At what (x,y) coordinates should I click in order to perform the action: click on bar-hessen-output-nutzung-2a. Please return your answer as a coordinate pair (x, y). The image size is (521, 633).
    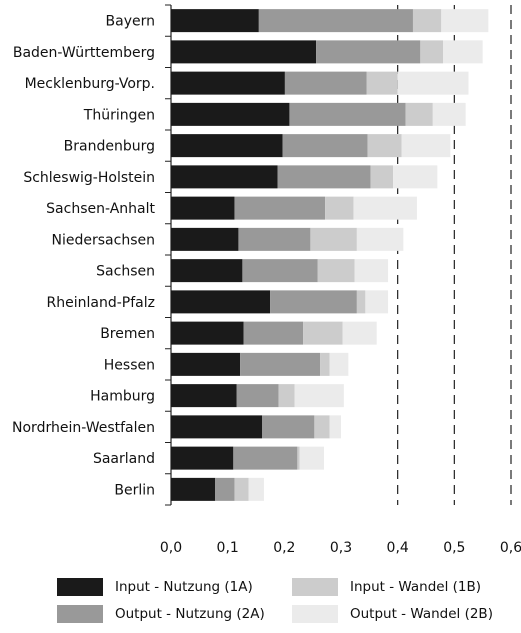
    Looking at the image, I should click on (280, 364).